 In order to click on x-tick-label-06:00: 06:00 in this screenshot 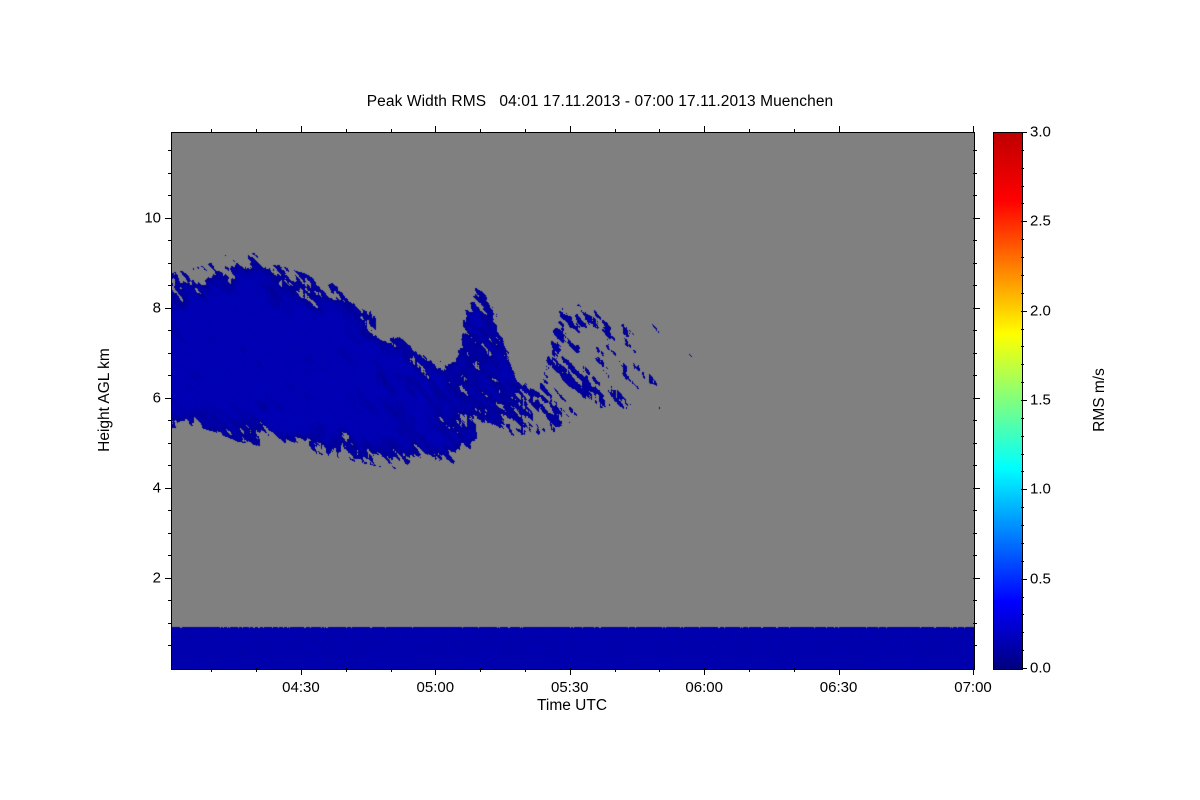, I will do `click(704, 687)`.